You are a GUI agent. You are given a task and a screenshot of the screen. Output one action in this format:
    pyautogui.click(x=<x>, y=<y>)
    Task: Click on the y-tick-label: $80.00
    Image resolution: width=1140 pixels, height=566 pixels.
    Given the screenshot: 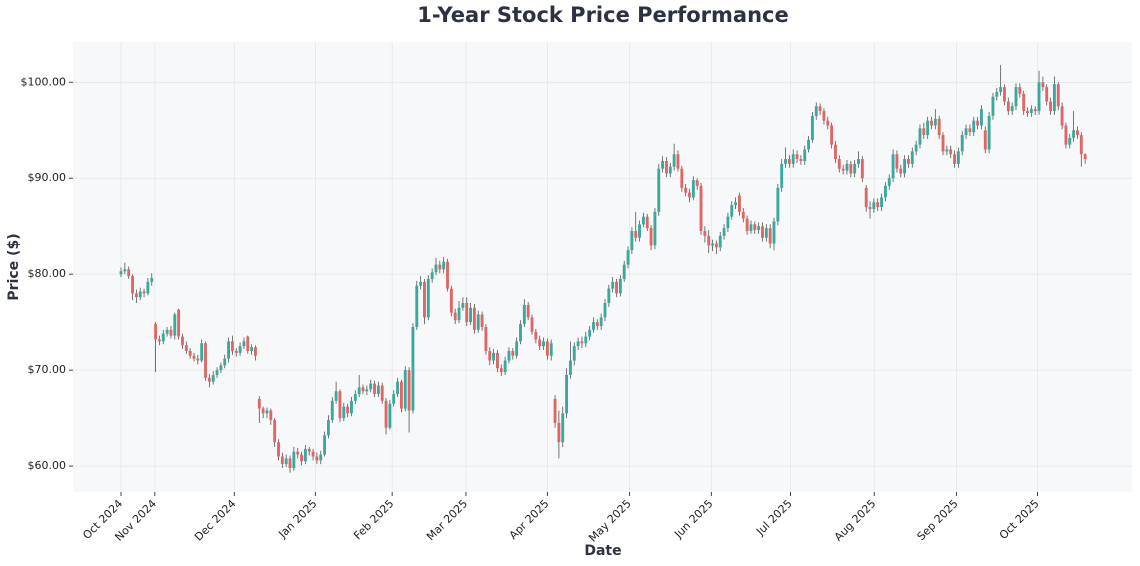 What is the action you would take?
    pyautogui.click(x=47, y=273)
    